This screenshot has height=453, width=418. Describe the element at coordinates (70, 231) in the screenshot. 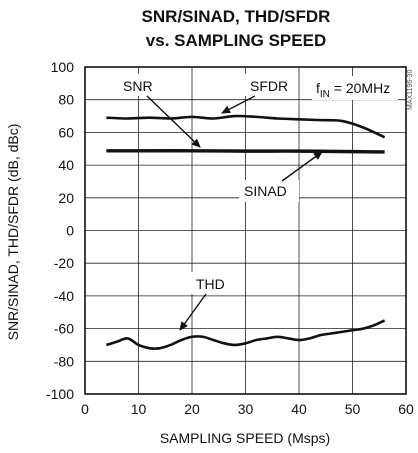

I see `y-tick-label: 0` at that location.